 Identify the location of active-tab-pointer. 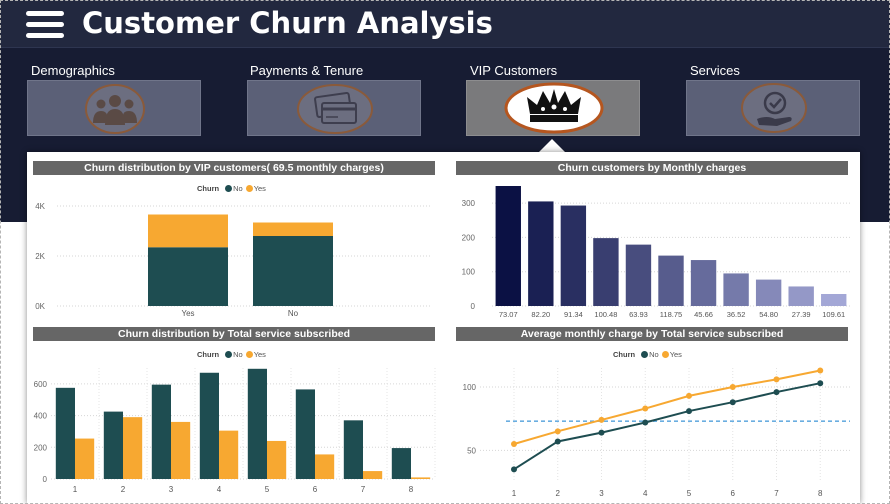
(552, 146).